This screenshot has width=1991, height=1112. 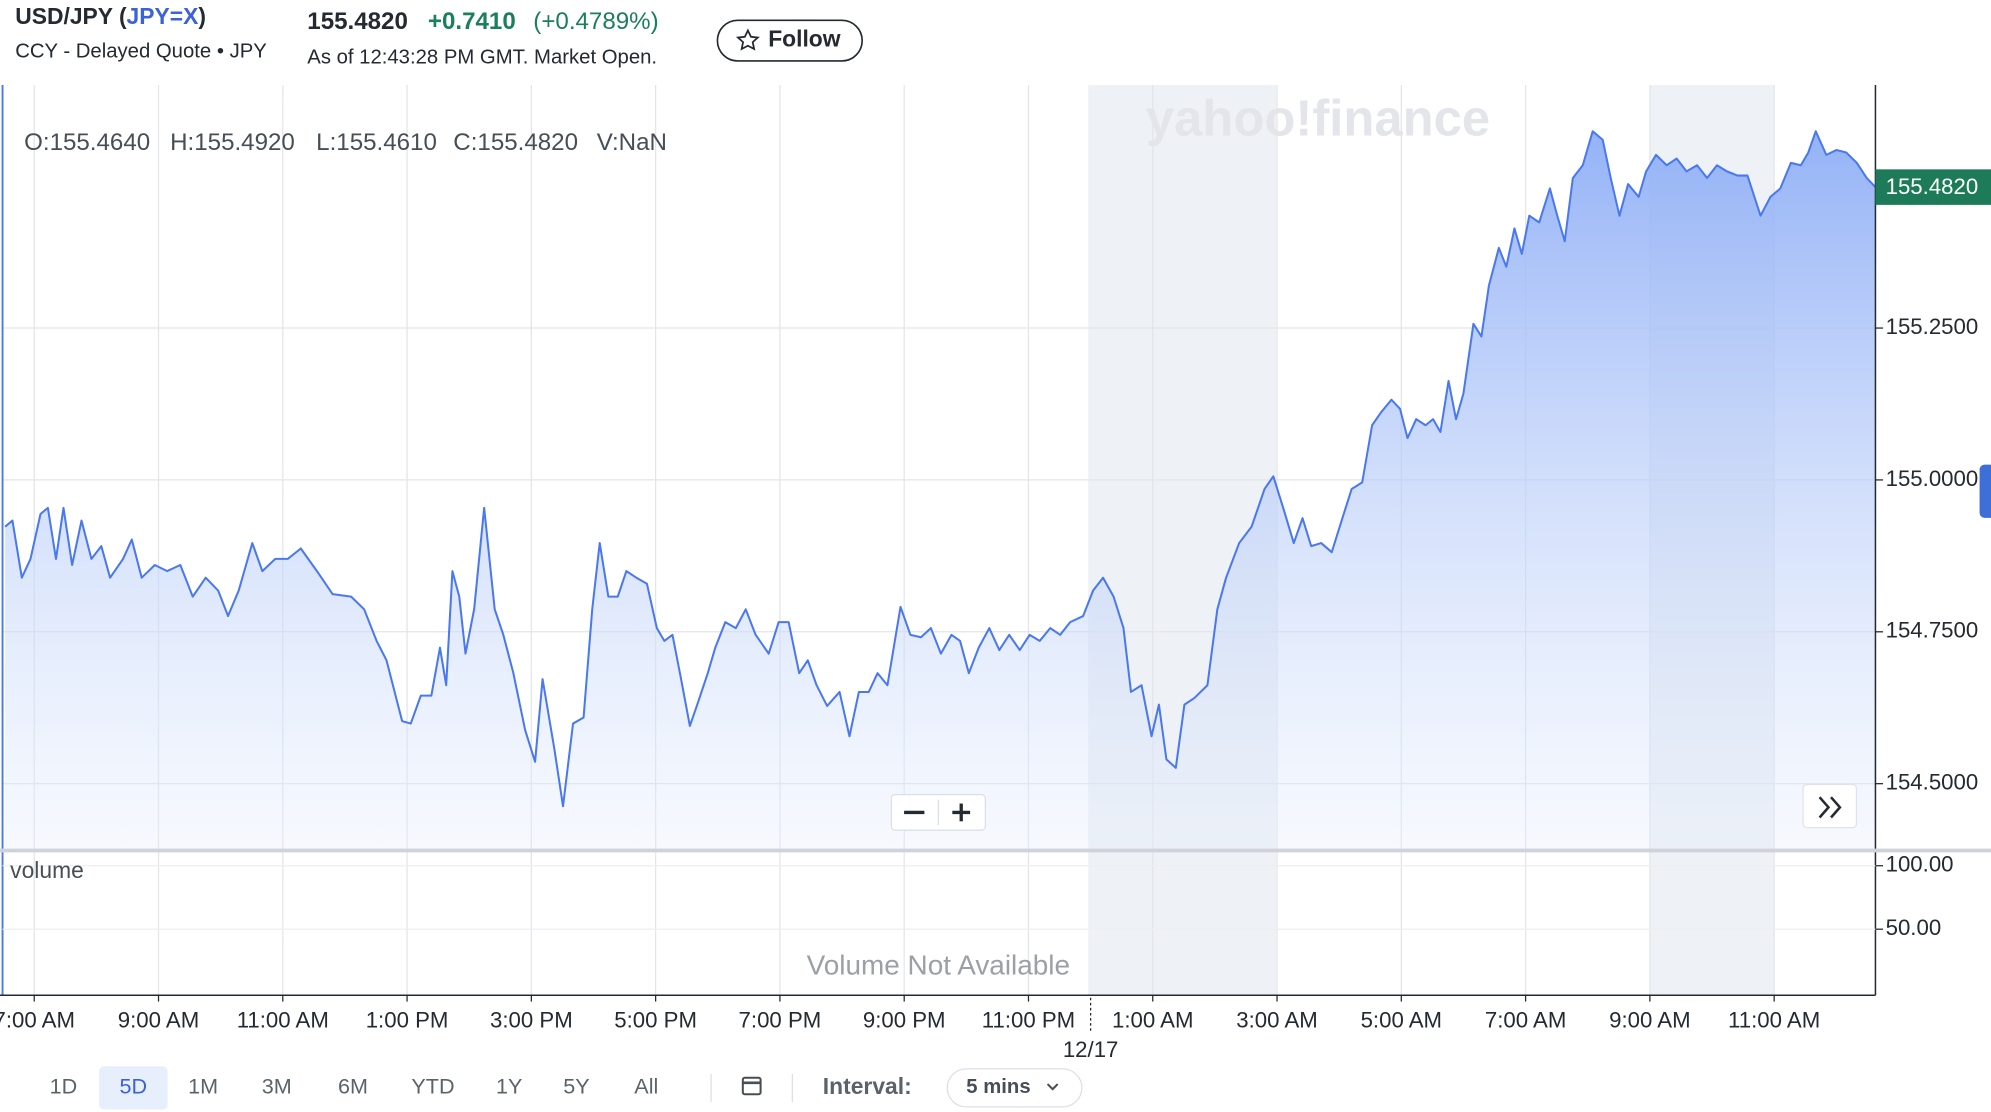 I want to click on date-label: 12/17, so click(x=1091, y=1049).